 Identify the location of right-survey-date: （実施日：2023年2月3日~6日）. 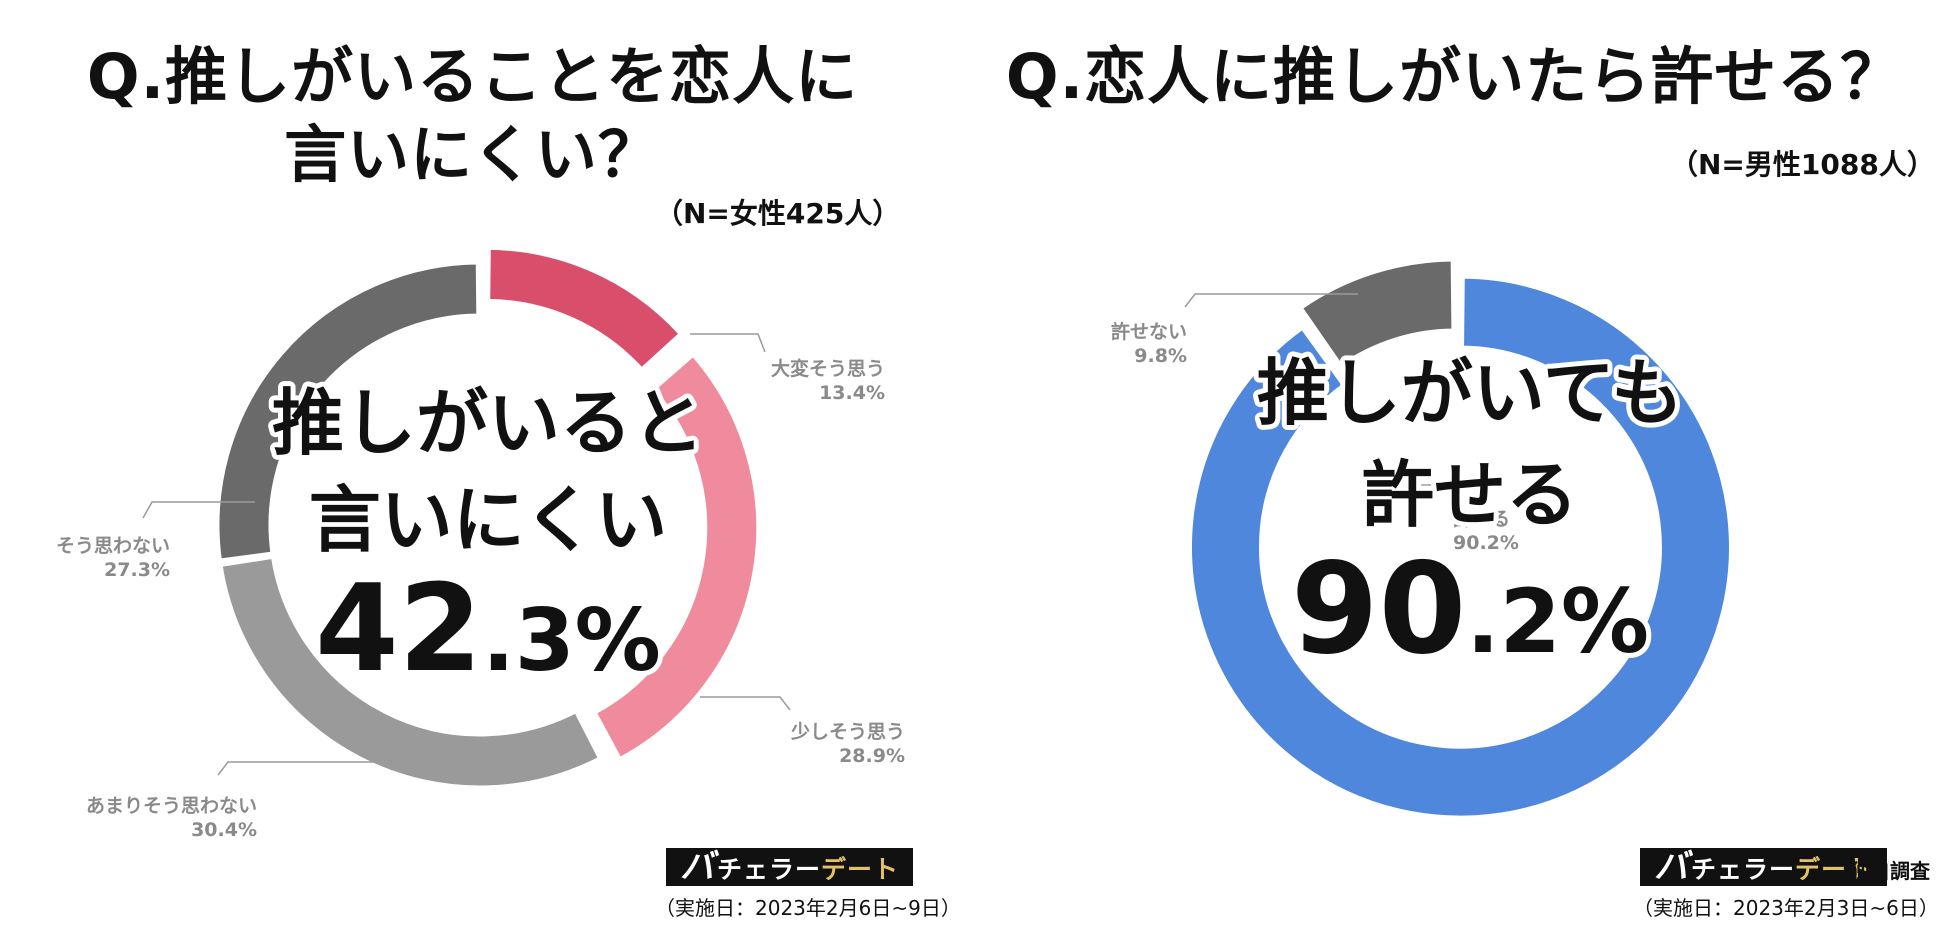
(1786, 908).